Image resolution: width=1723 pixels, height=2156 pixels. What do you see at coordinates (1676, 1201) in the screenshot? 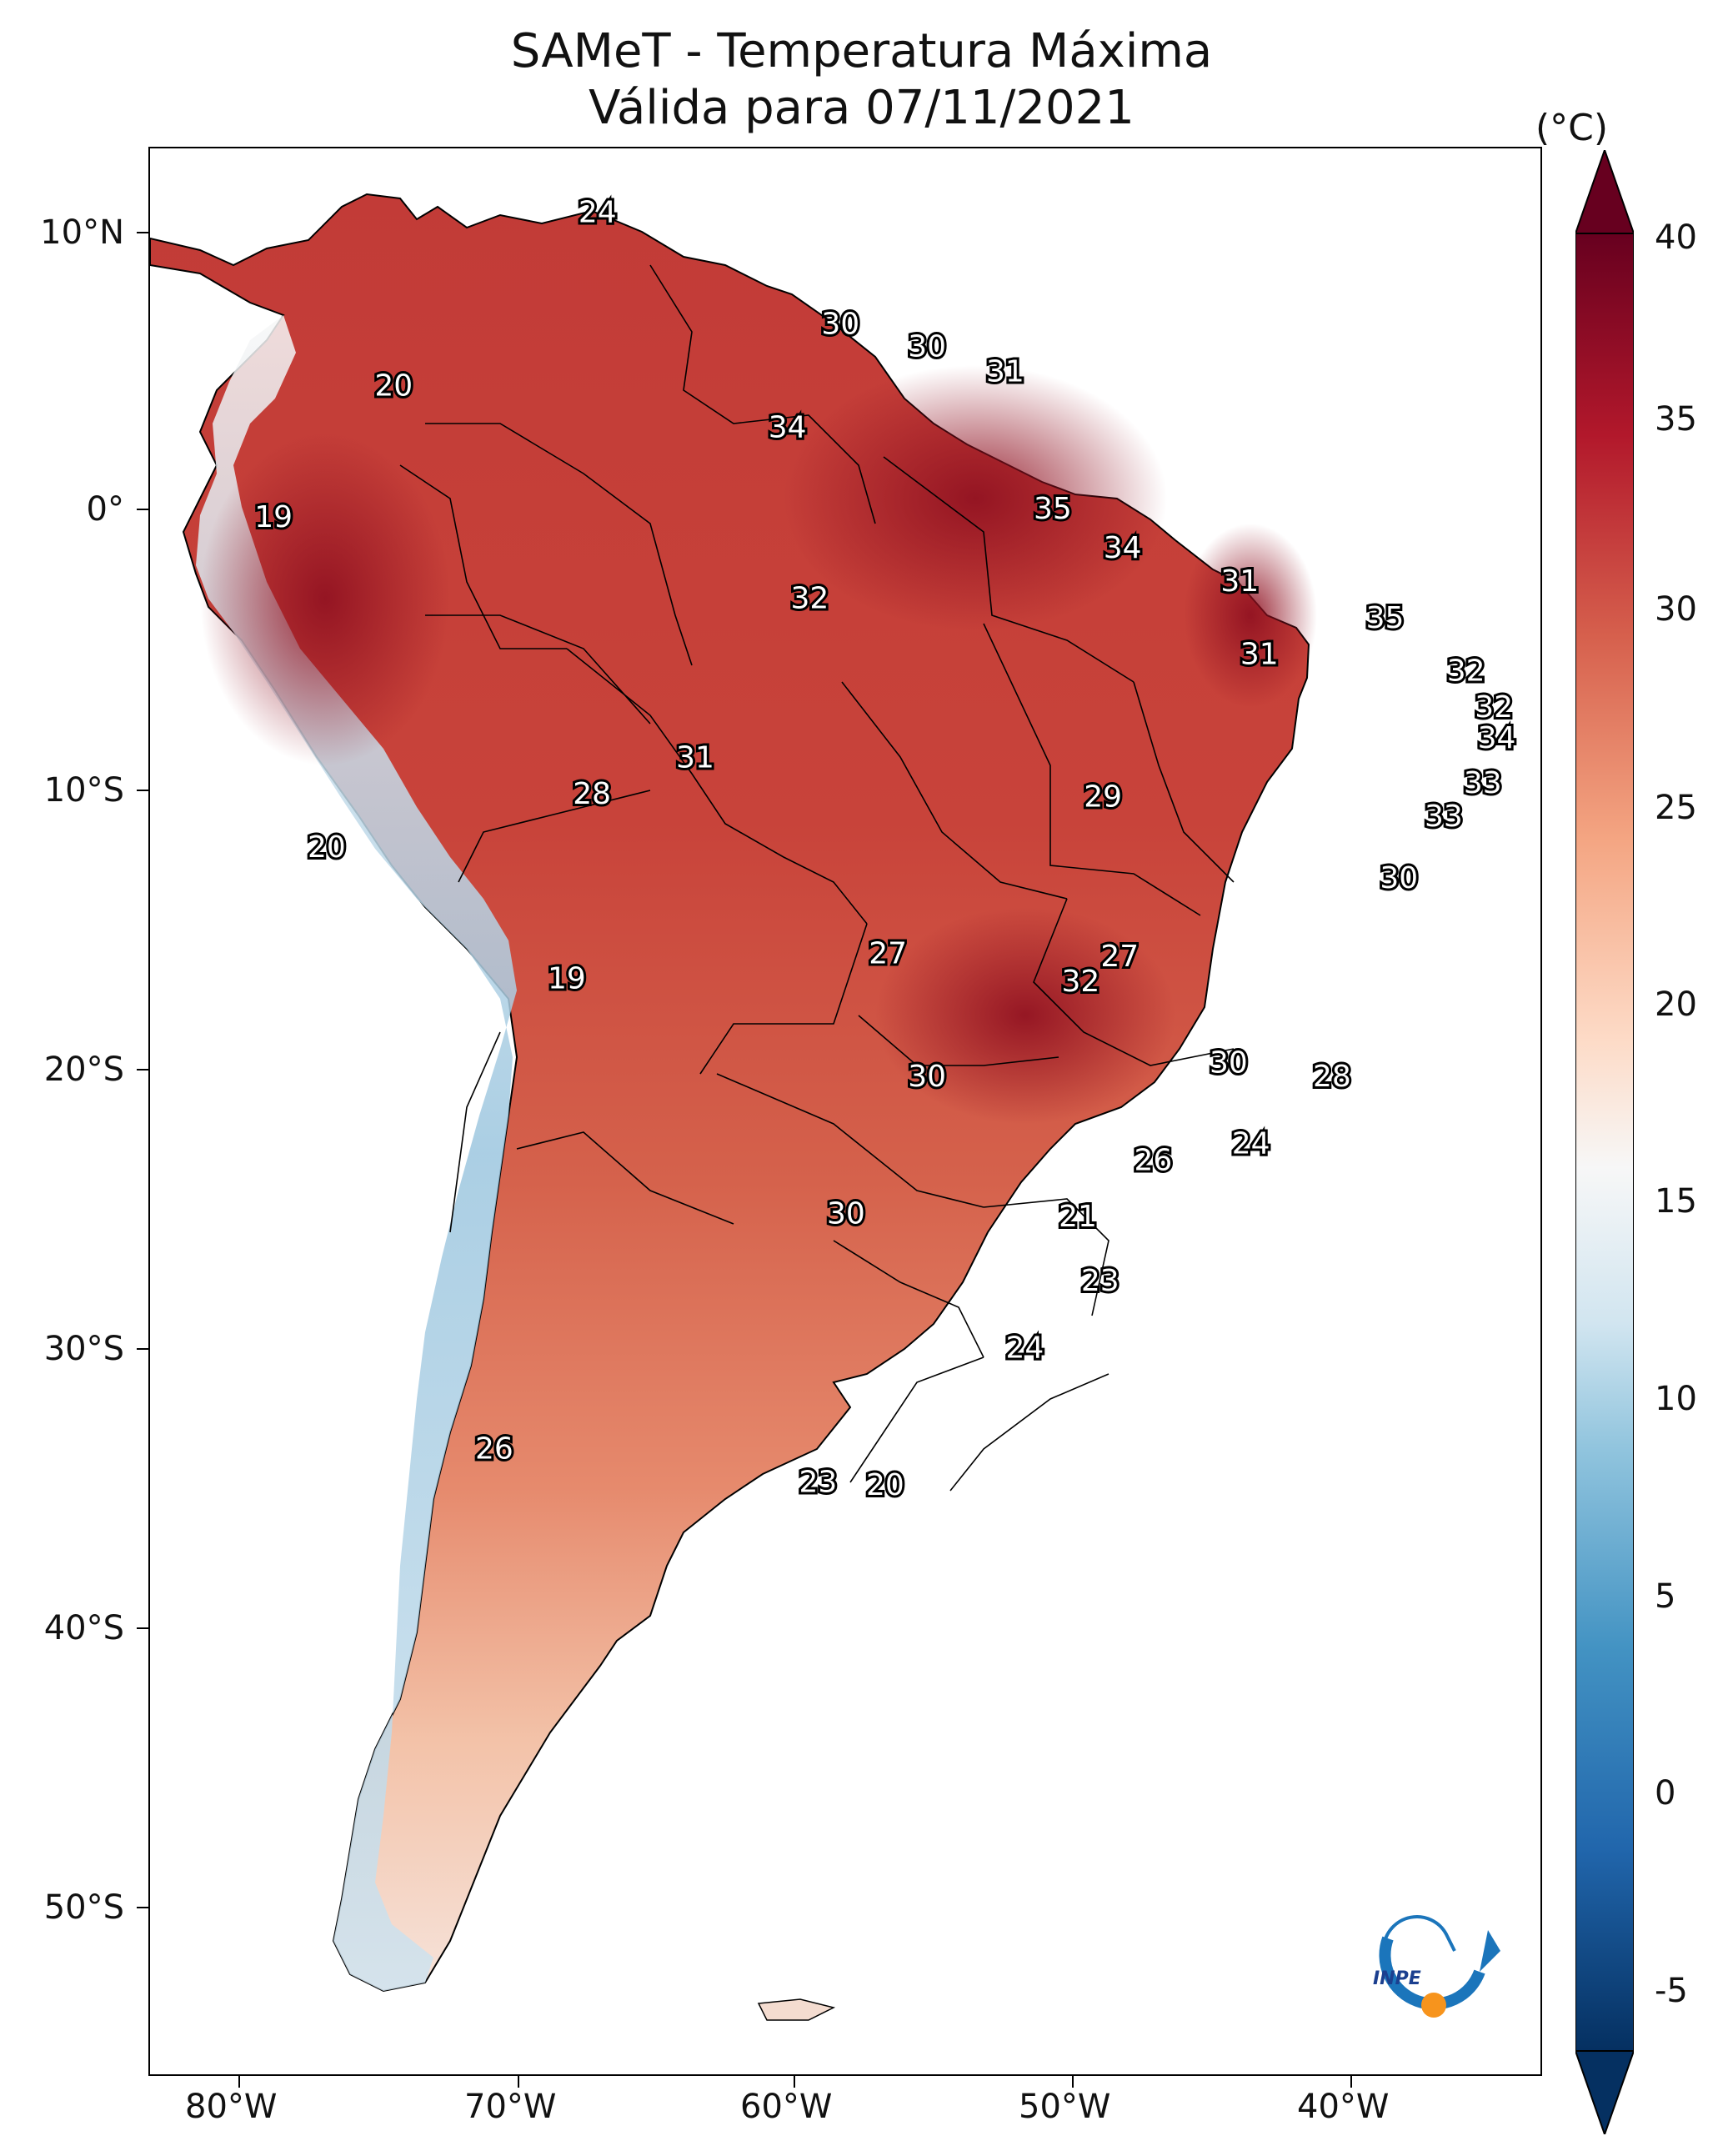
I see `colorbar-tick-15: 15` at bounding box center [1676, 1201].